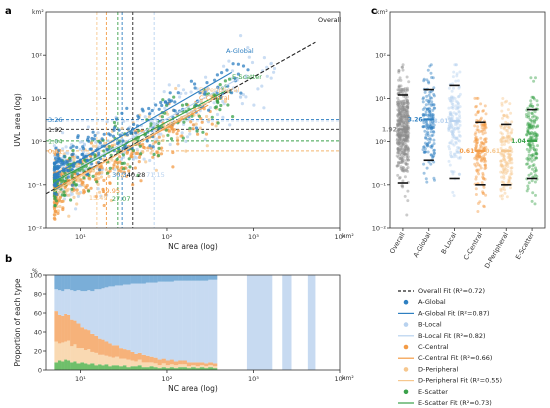 This screenshot has width=550, height=408. What do you see at coordinates (374, 11) in the screenshot?
I see `panel-c-letter: c` at bounding box center [374, 11].